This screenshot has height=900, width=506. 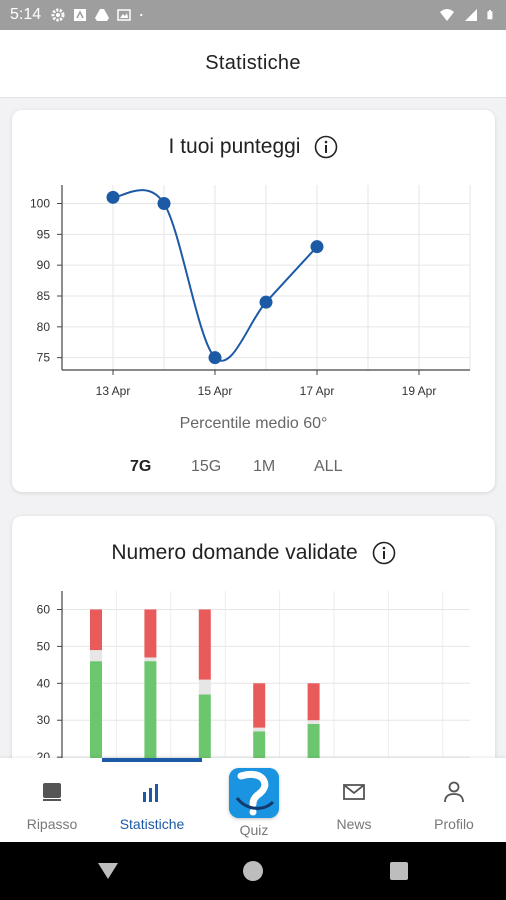 I want to click on bar-chart-icon, so click(x=150, y=793).